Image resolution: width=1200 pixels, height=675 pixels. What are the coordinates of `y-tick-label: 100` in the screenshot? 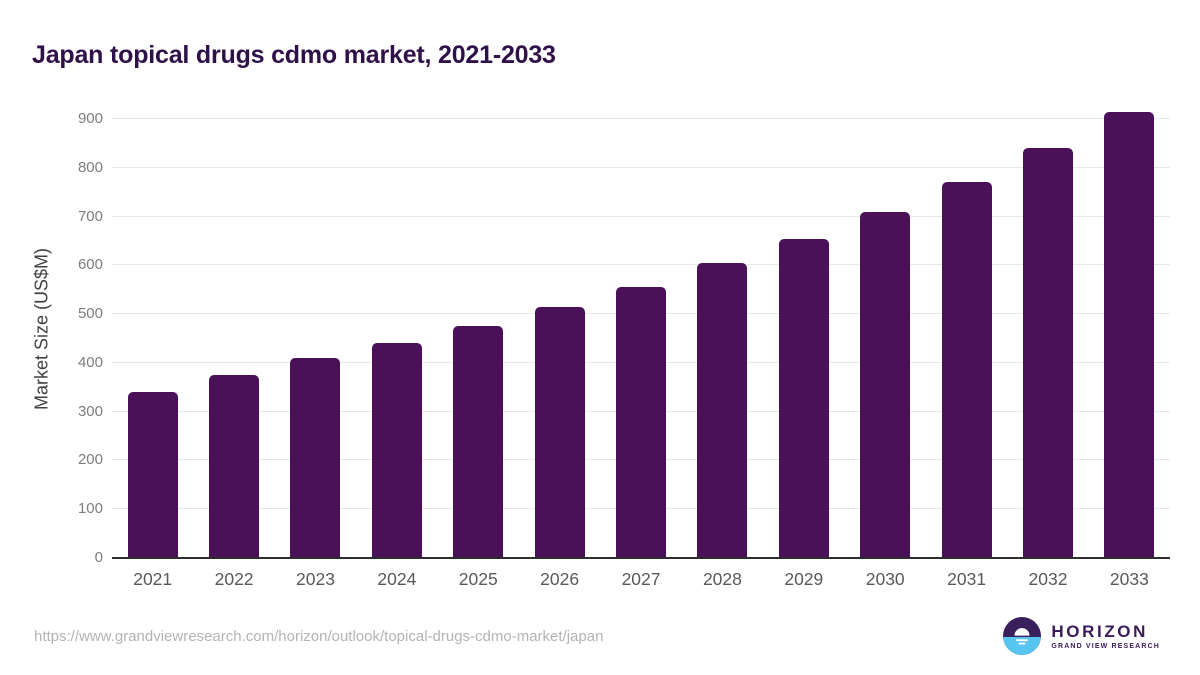 It's located at (90, 509).